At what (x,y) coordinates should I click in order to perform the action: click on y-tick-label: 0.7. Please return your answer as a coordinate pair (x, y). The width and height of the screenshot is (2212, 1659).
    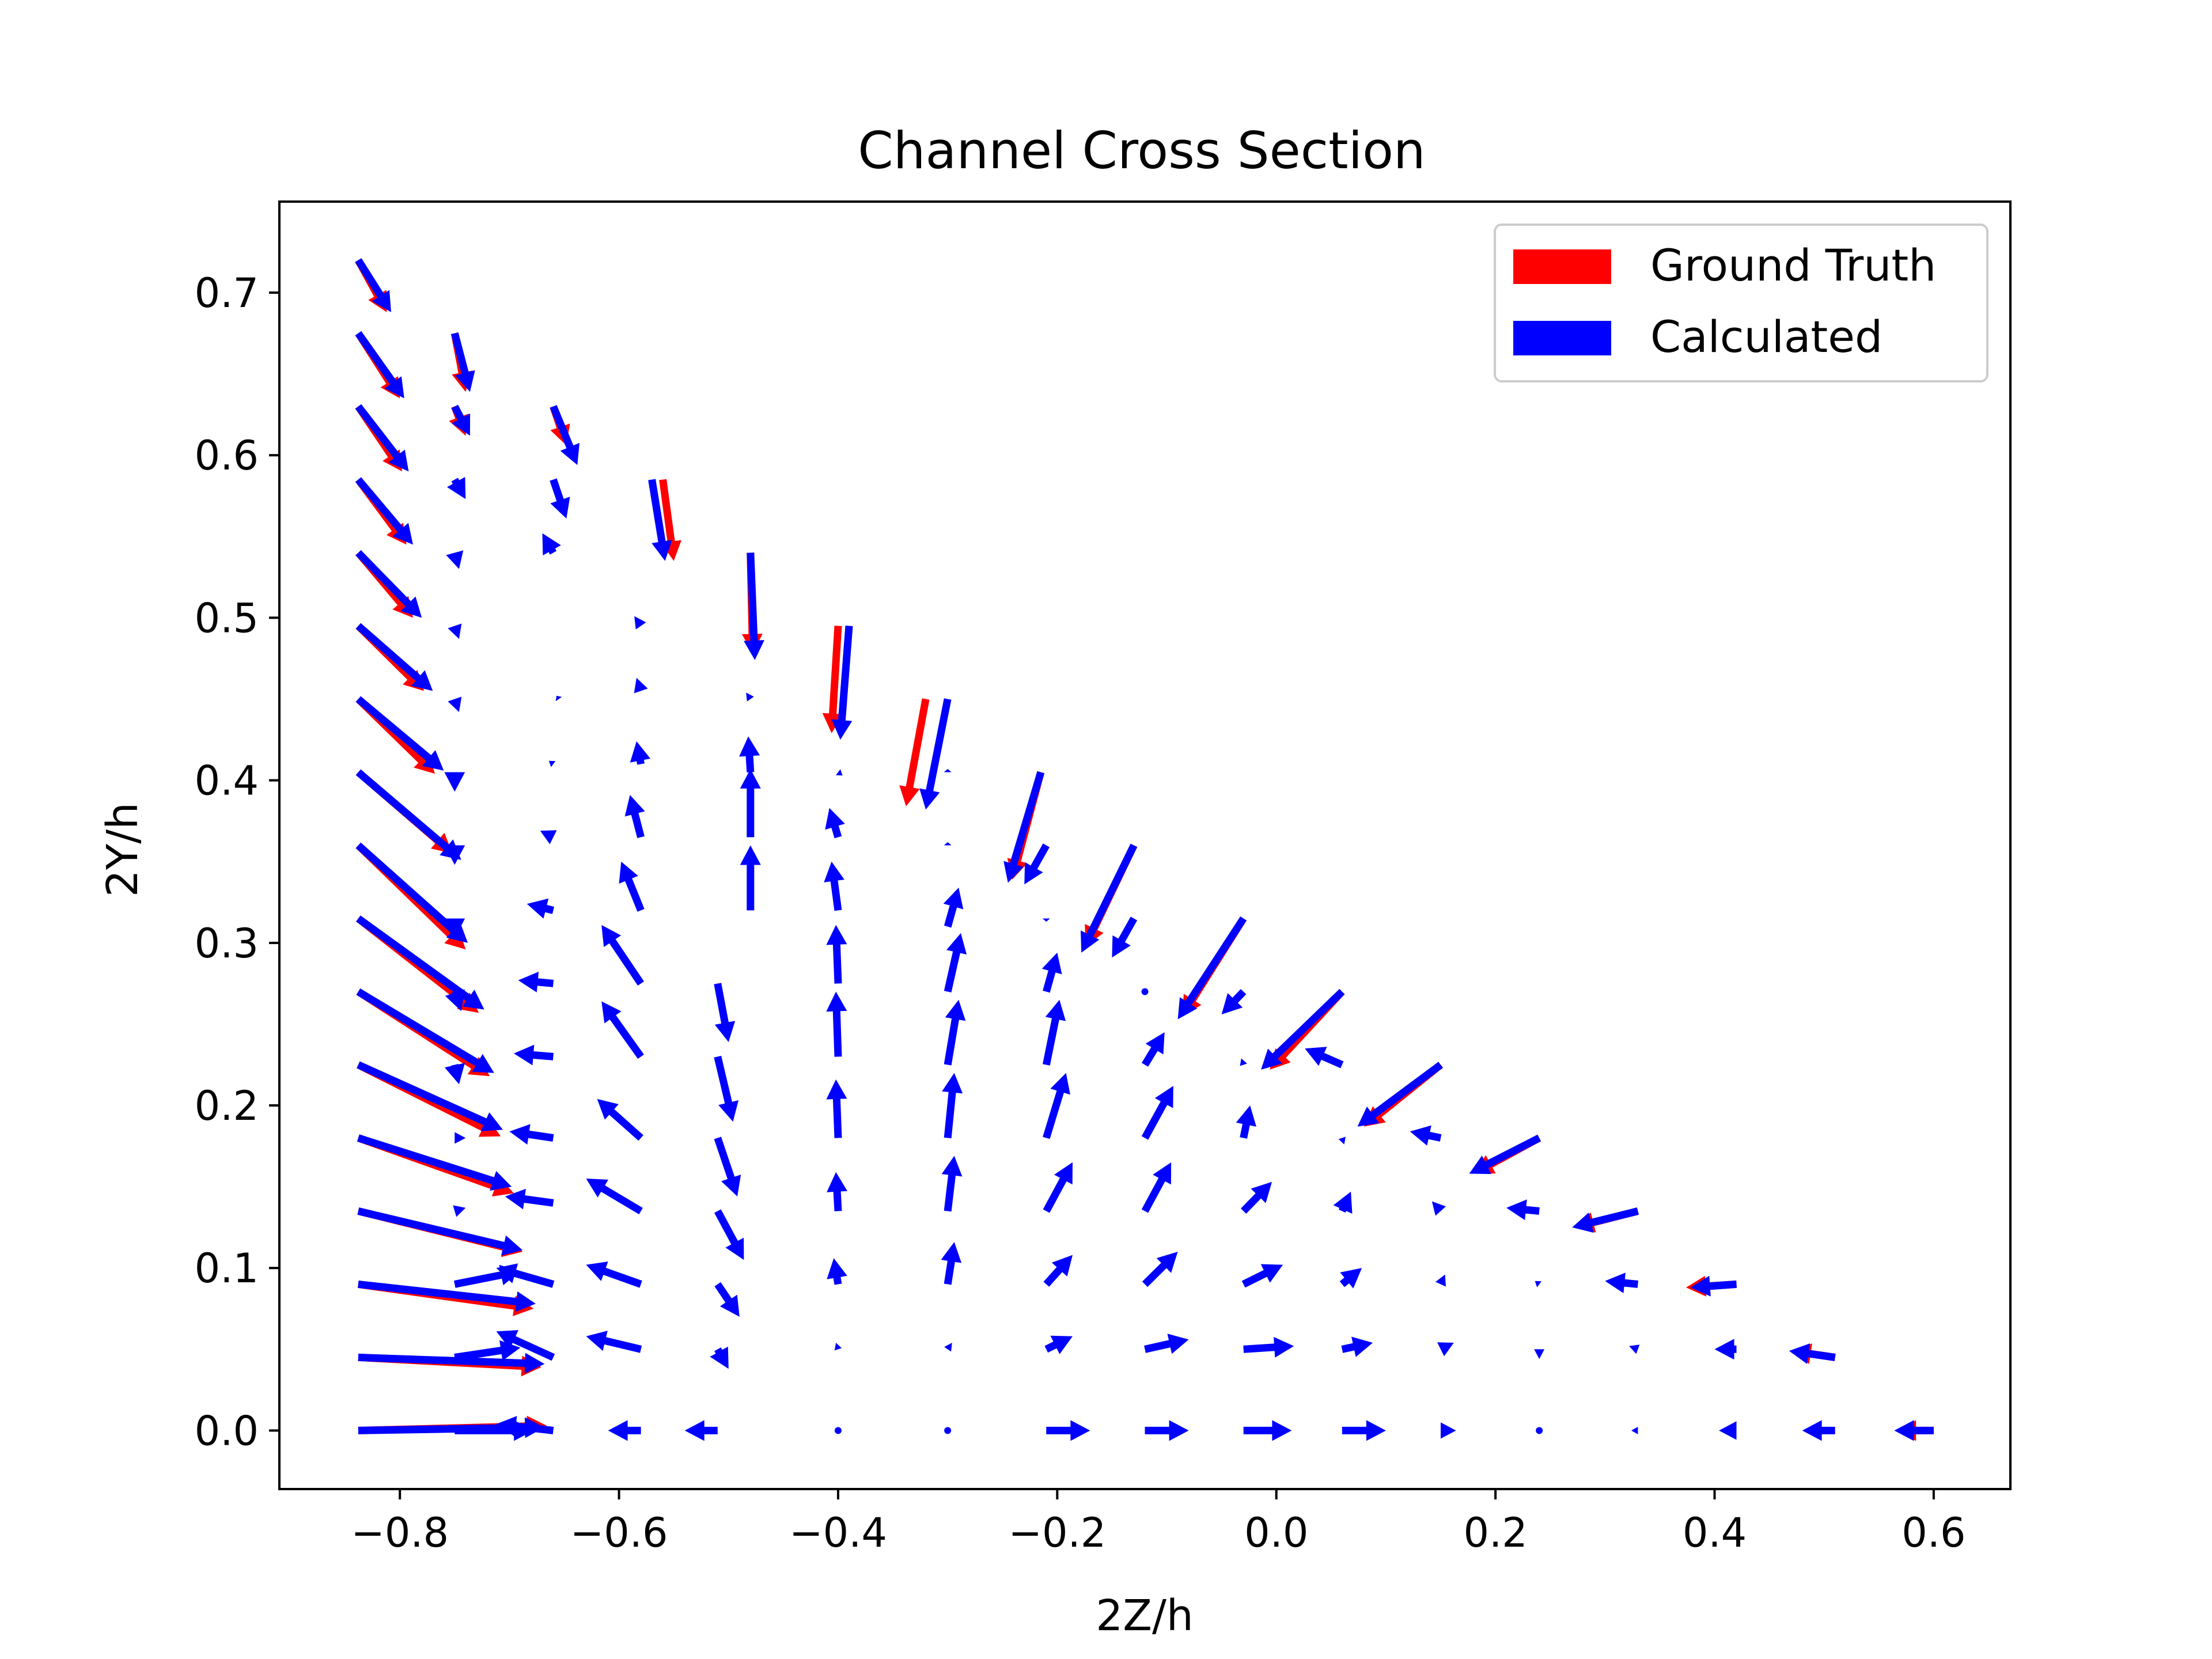
    Looking at the image, I should click on (227, 293).